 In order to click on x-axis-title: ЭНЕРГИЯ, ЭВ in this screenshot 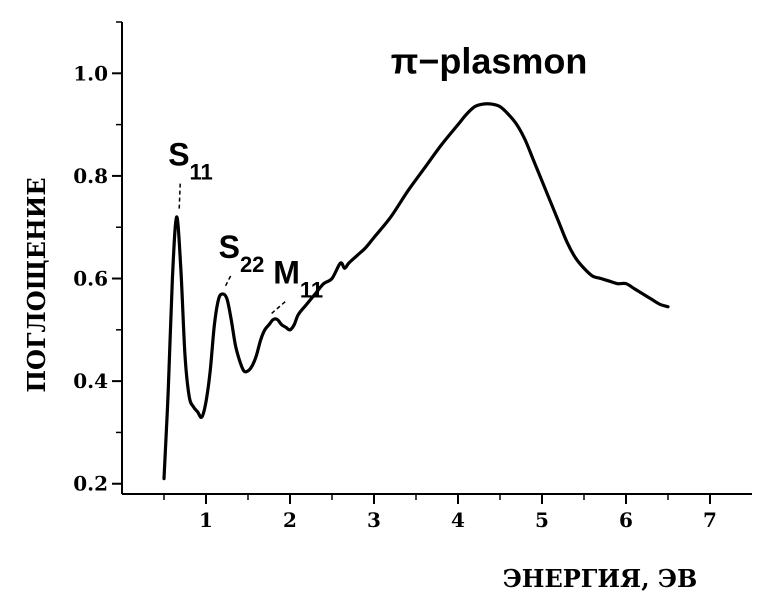, I will do `click(600, 578)`.